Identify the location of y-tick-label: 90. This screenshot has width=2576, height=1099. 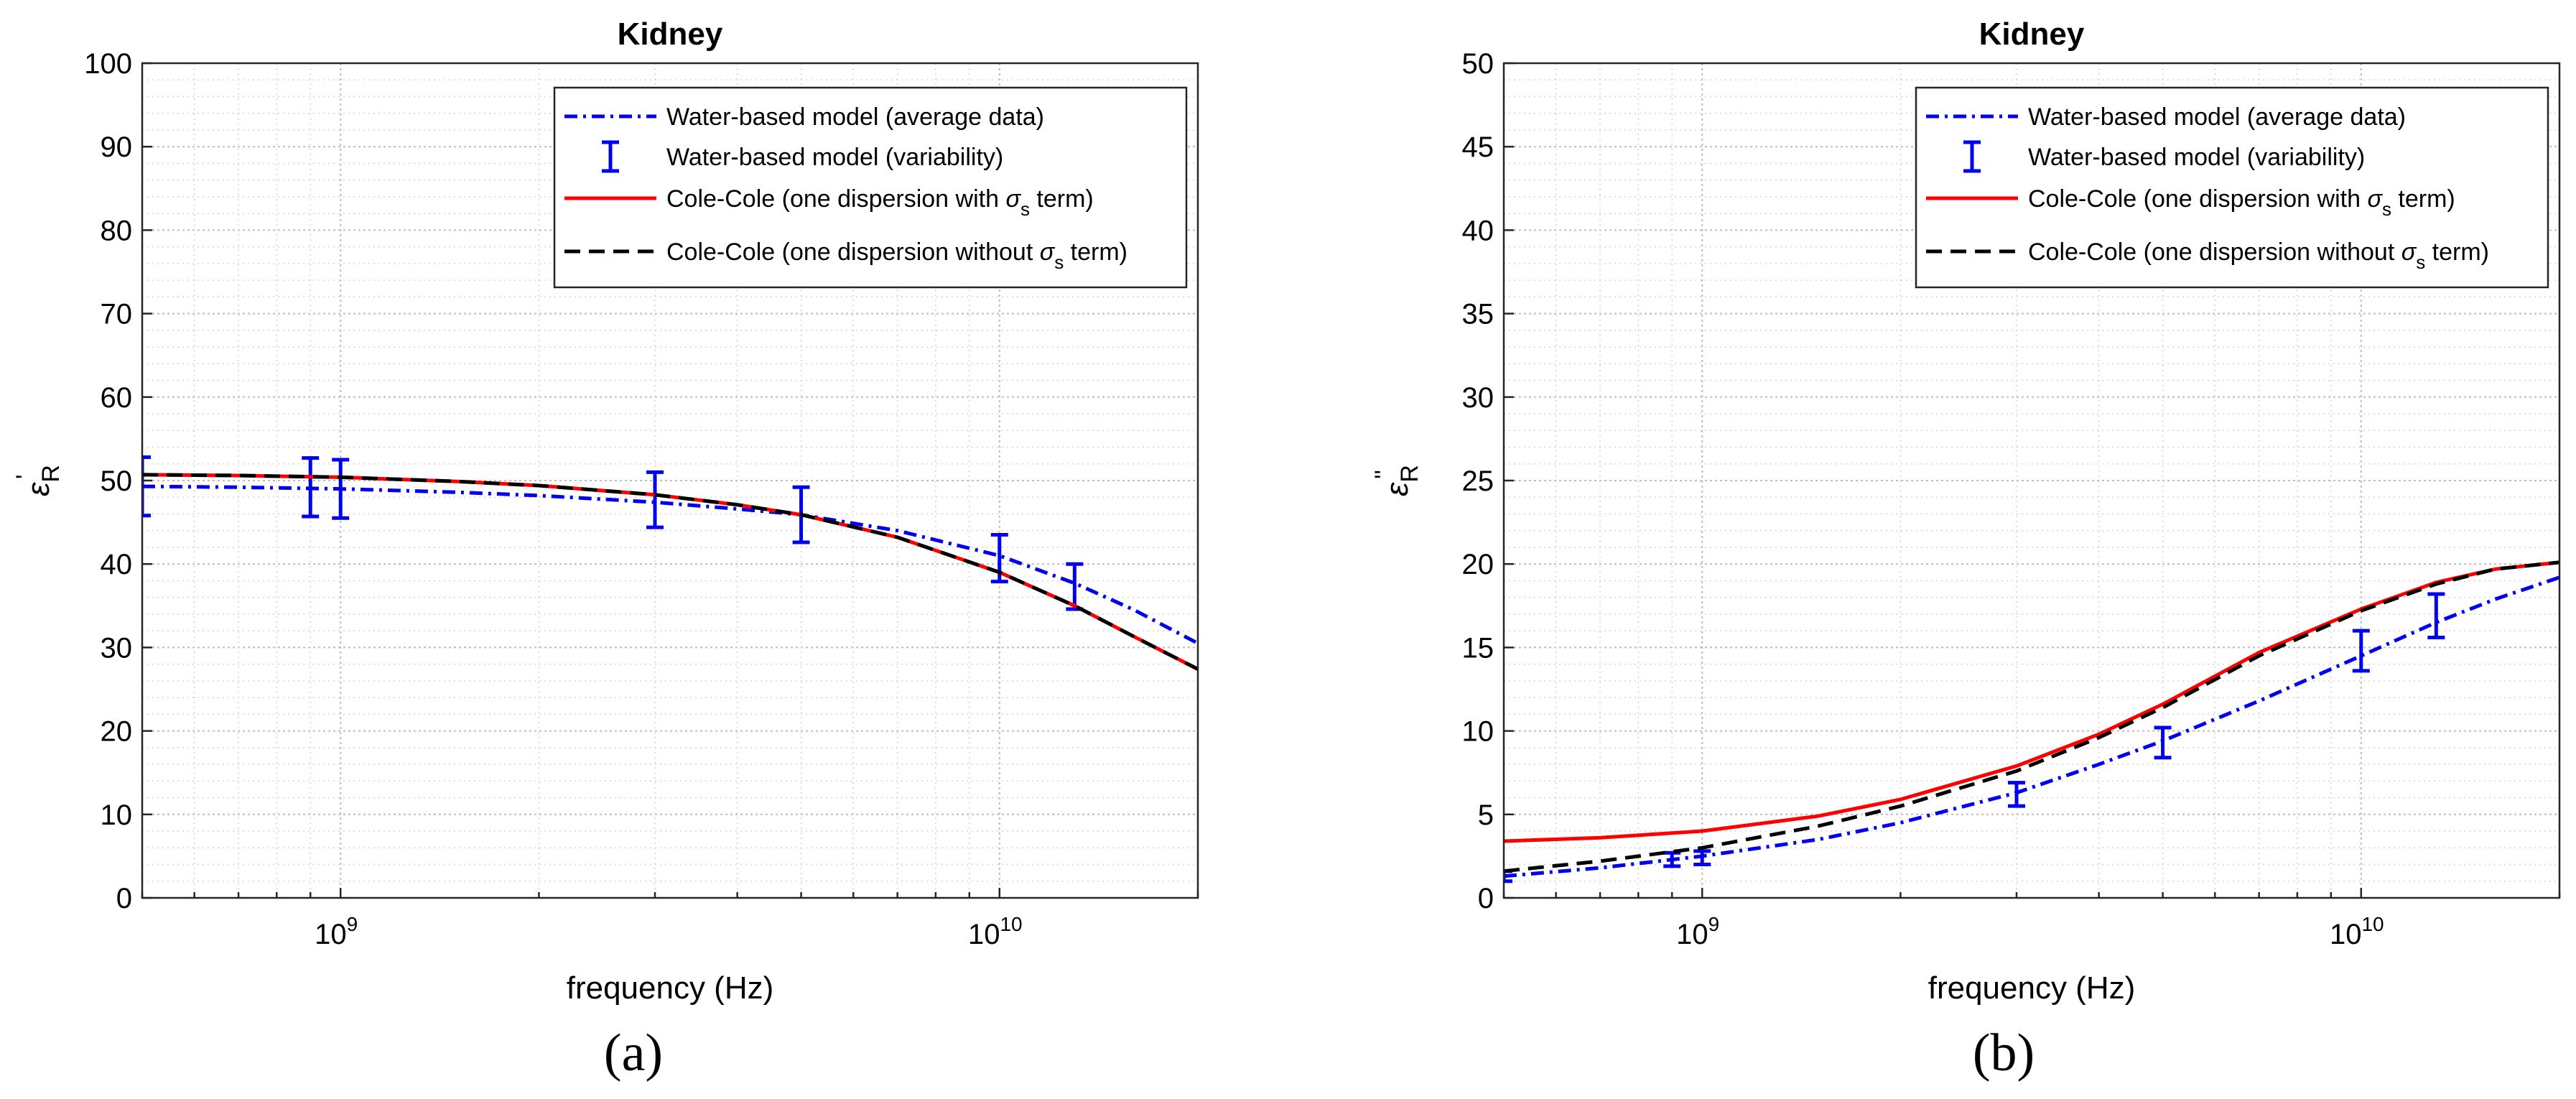
(117, 147).